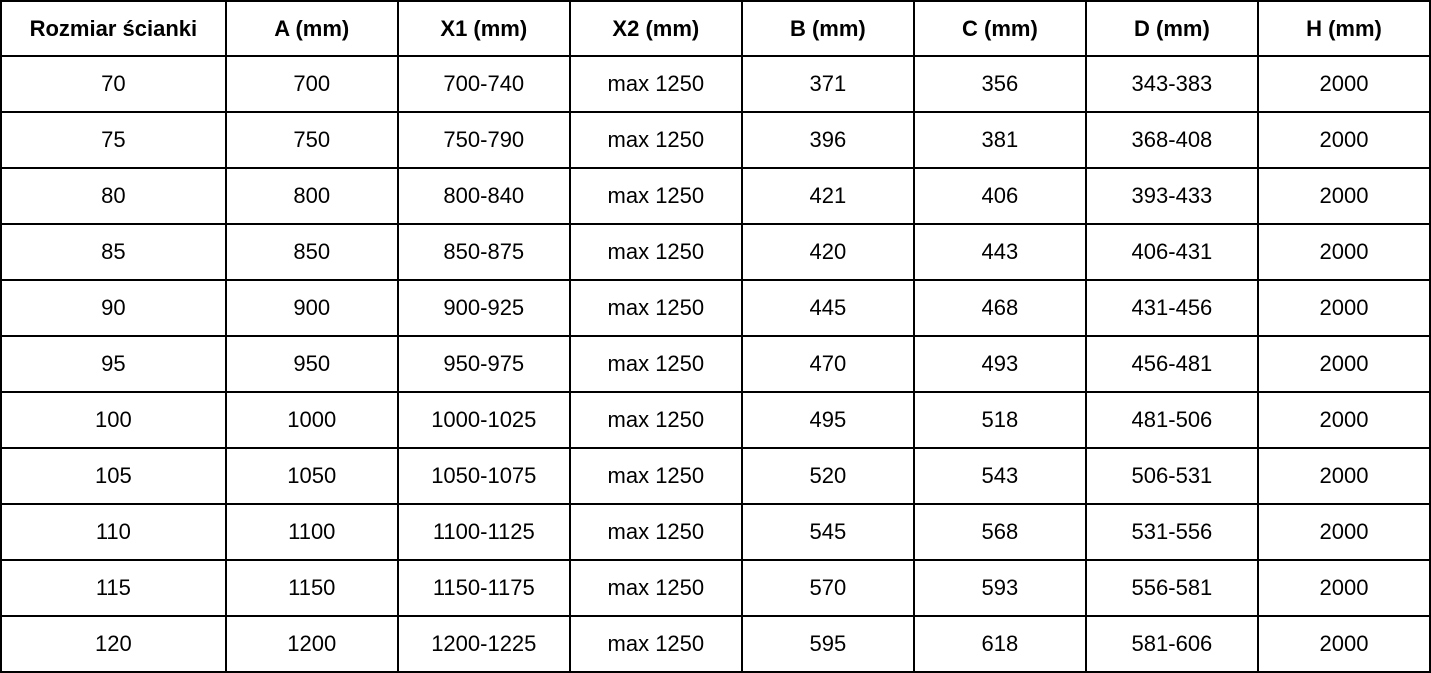 This screenshot has height=673, width=1431. Describe the element at coordinates (483, 308) in the screenshot. I see `cell-x1: 900-925` at that location.